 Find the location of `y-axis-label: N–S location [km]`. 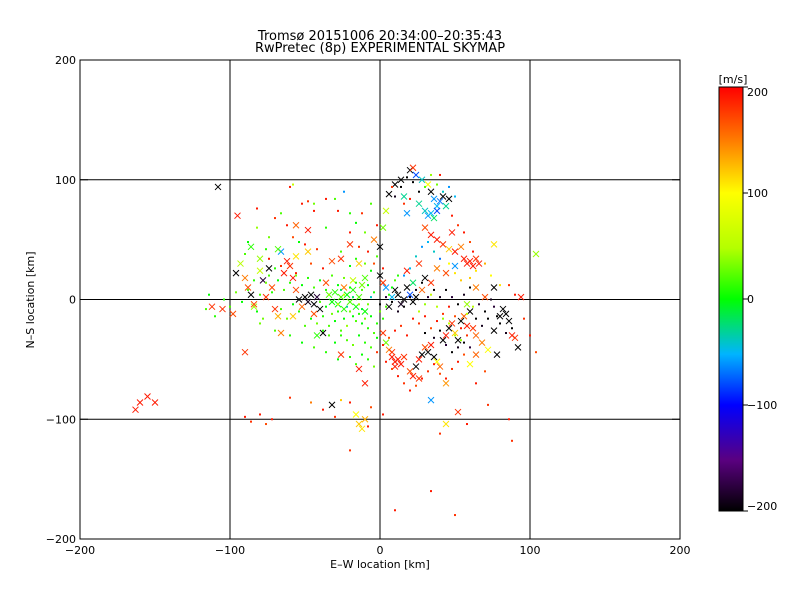

y-axis-label: N–S location [km] is located at coordinates (30, 299).